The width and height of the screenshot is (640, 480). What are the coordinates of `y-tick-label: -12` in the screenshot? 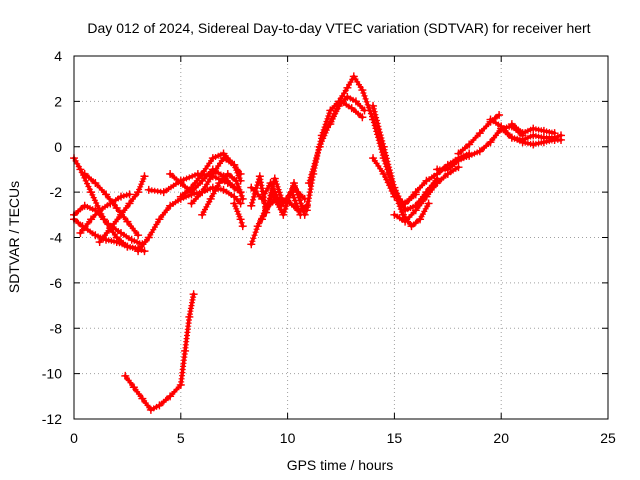 It's located at (52, 419).